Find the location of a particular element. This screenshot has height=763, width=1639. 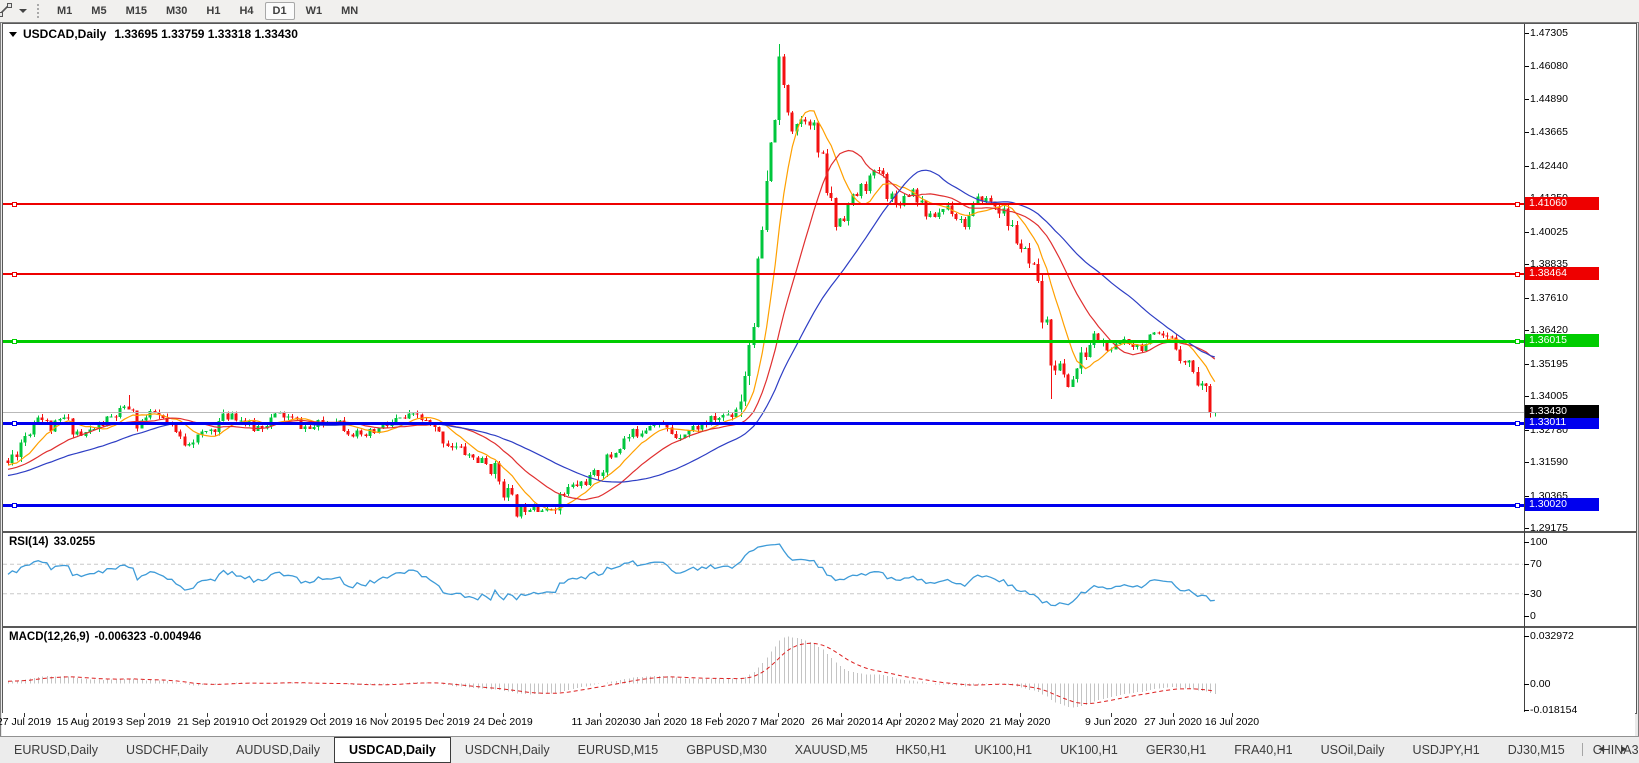

chart-tab-USOil-Daily: USOil,Daily is located at coordinates (1352, 750).